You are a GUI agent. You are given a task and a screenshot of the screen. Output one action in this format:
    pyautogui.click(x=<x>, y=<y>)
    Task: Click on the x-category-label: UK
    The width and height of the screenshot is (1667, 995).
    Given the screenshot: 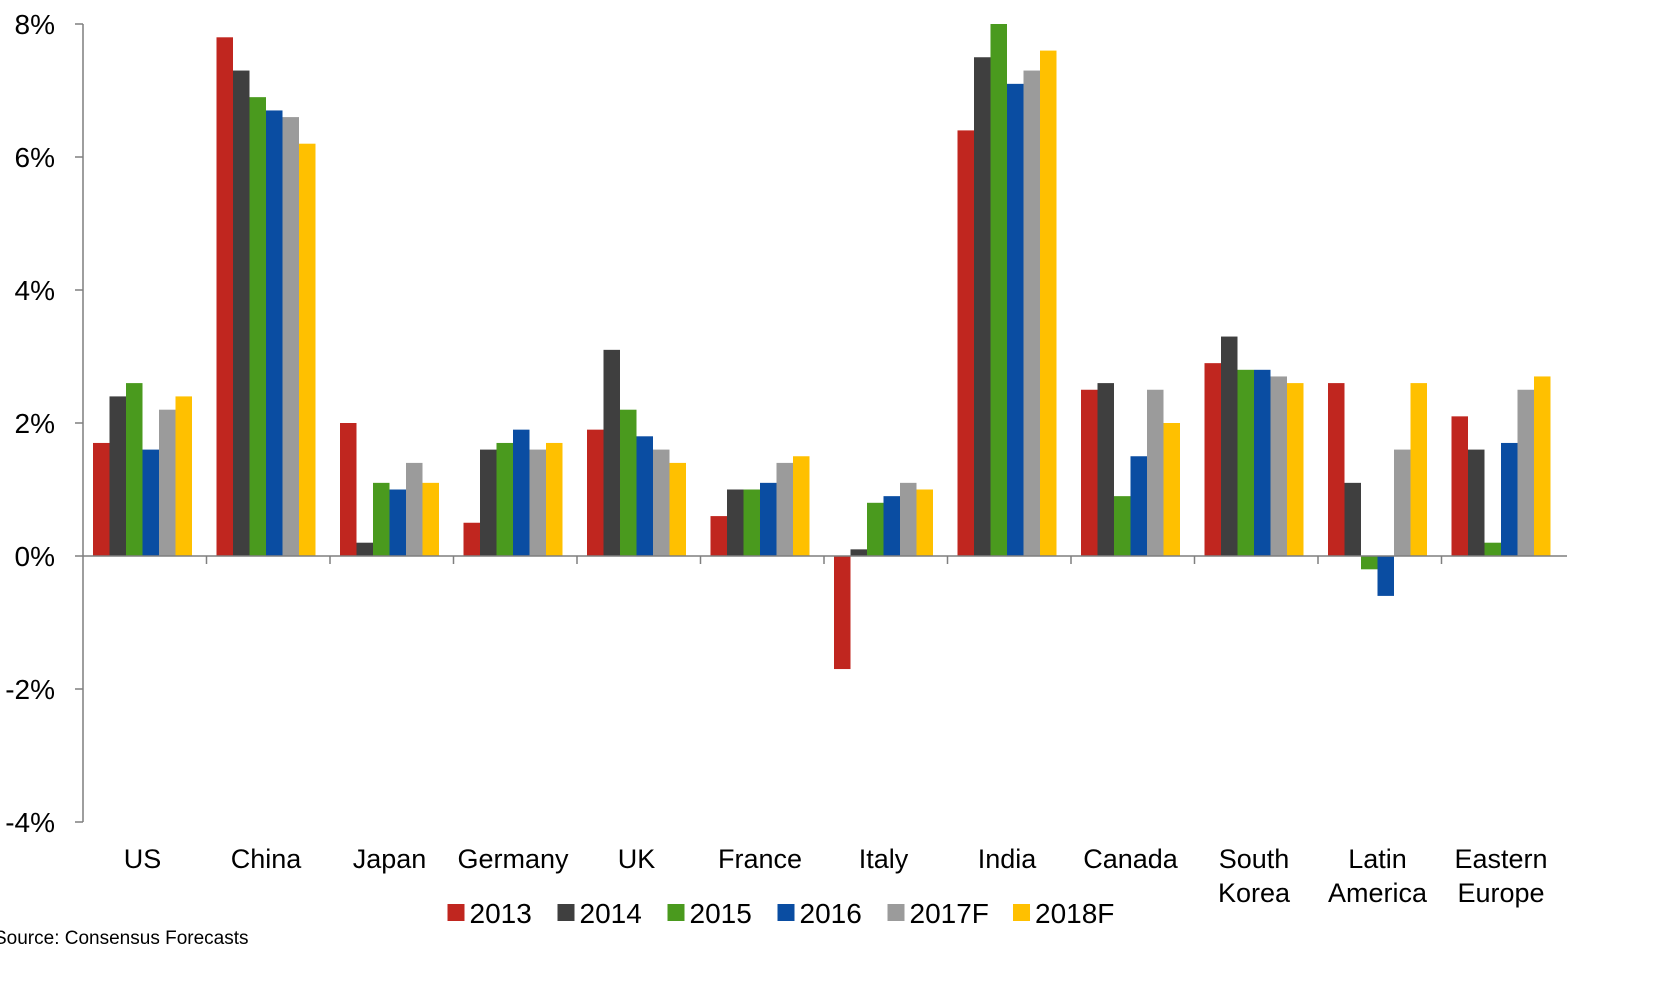 What is the action you would take?
    pyautogui.click(x=637, y=859)
    